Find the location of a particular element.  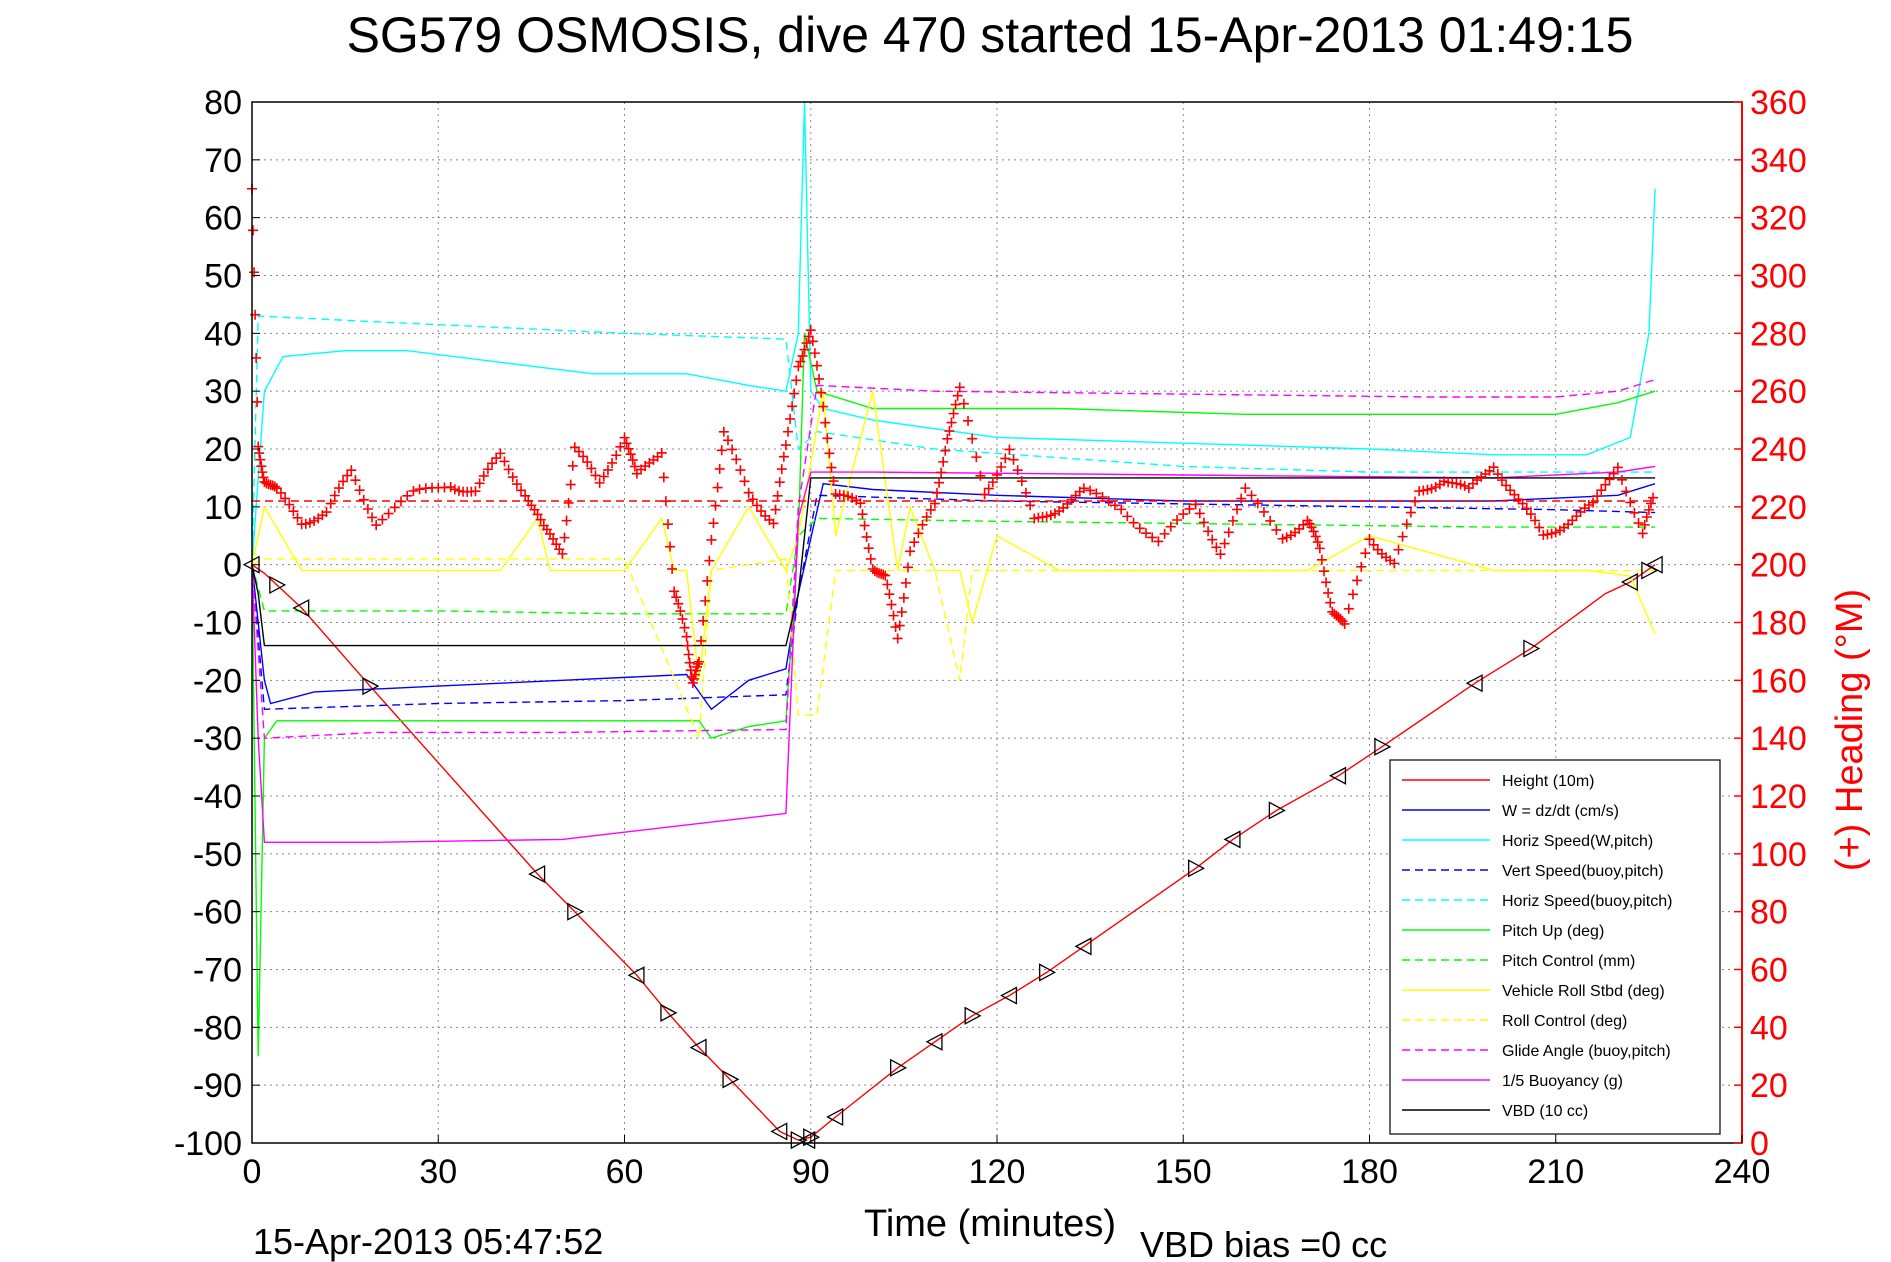

y-tick-label: 10 is located at coordinates (223, 508).